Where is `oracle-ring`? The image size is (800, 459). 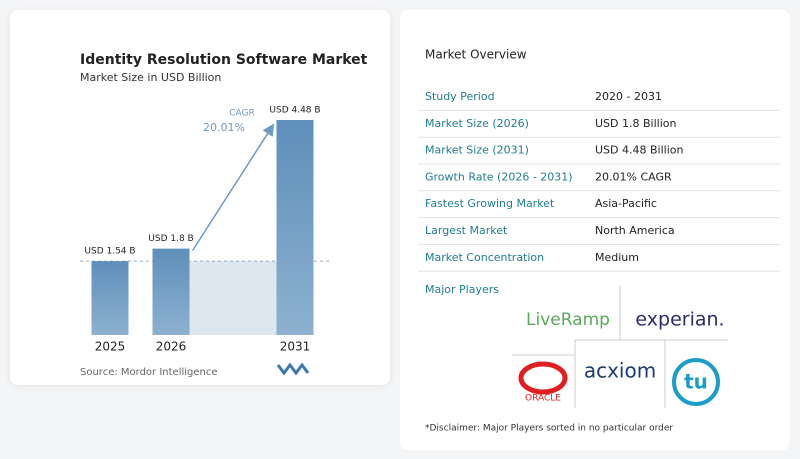 oracle-ring is located at coordinates (543, 378).